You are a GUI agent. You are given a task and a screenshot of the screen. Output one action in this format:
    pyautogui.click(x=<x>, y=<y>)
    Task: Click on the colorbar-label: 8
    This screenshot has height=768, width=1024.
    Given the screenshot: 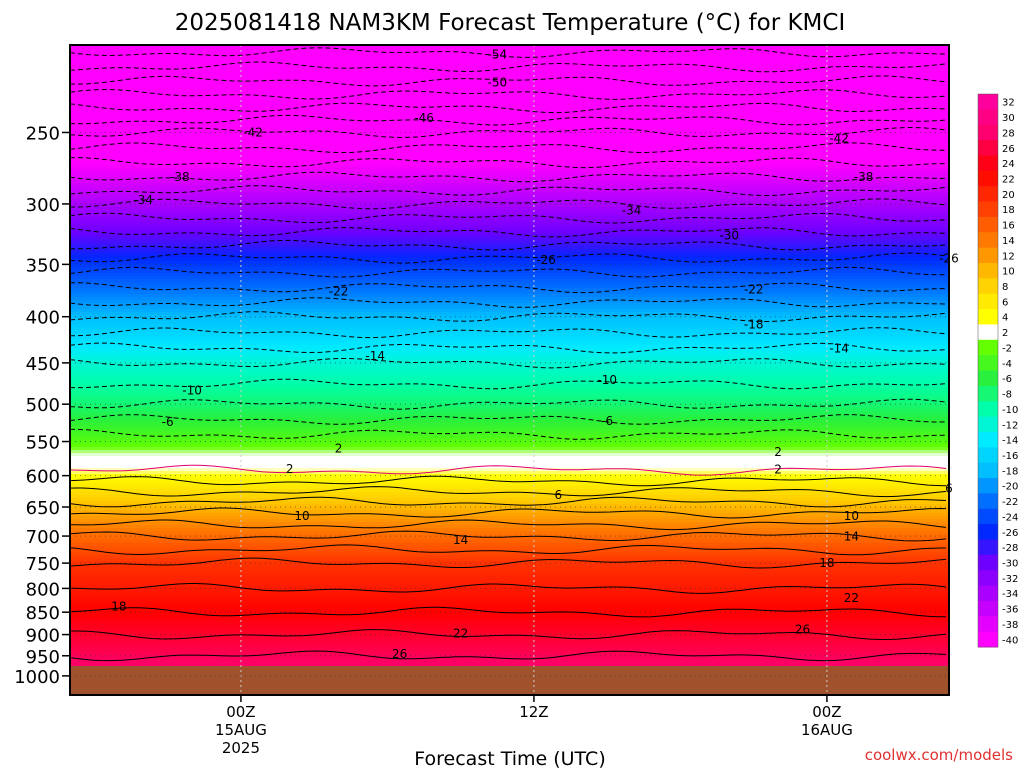 What is the action you would take?
    pyautogui.click(x=1005, y=287)
    